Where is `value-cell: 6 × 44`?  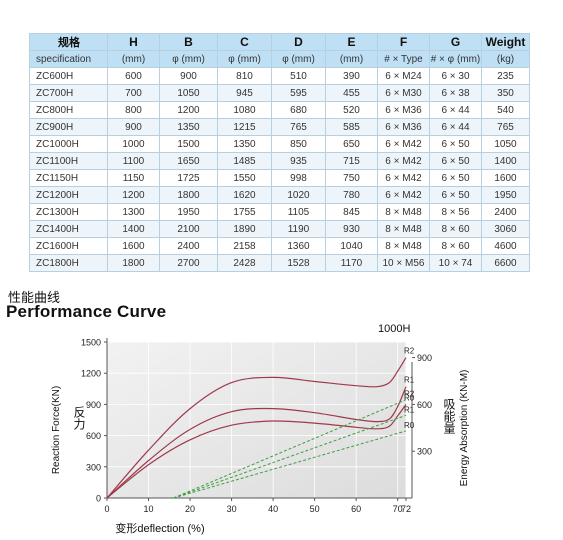 value-cell: 6 × 44 is located at coordinates (455, 110).